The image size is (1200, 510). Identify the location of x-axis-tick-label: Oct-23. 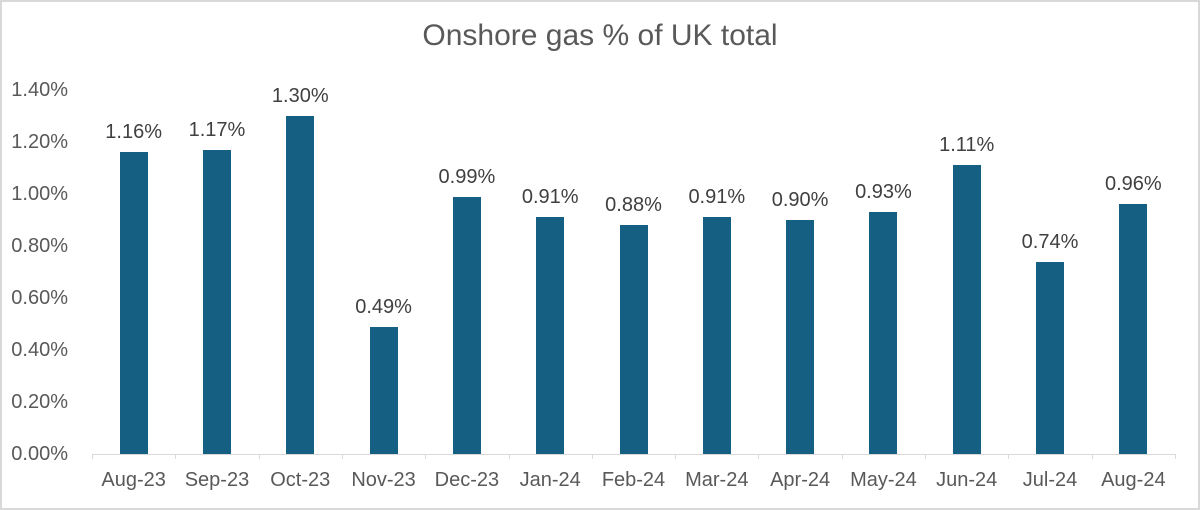
(300, 480).